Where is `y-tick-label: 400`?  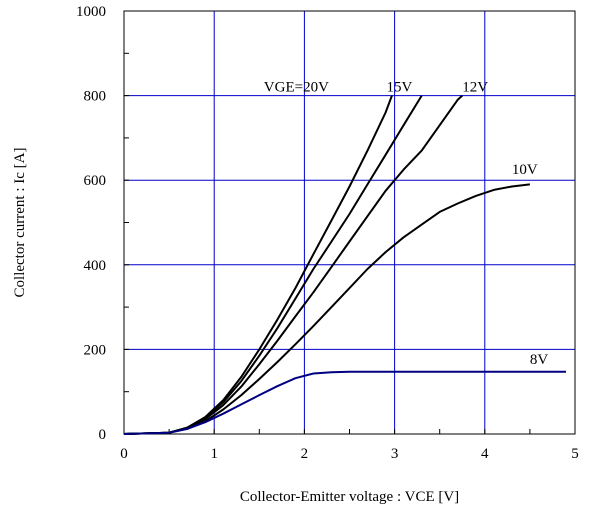
y-tick-label: 400 is located at coordinates (95, 266).